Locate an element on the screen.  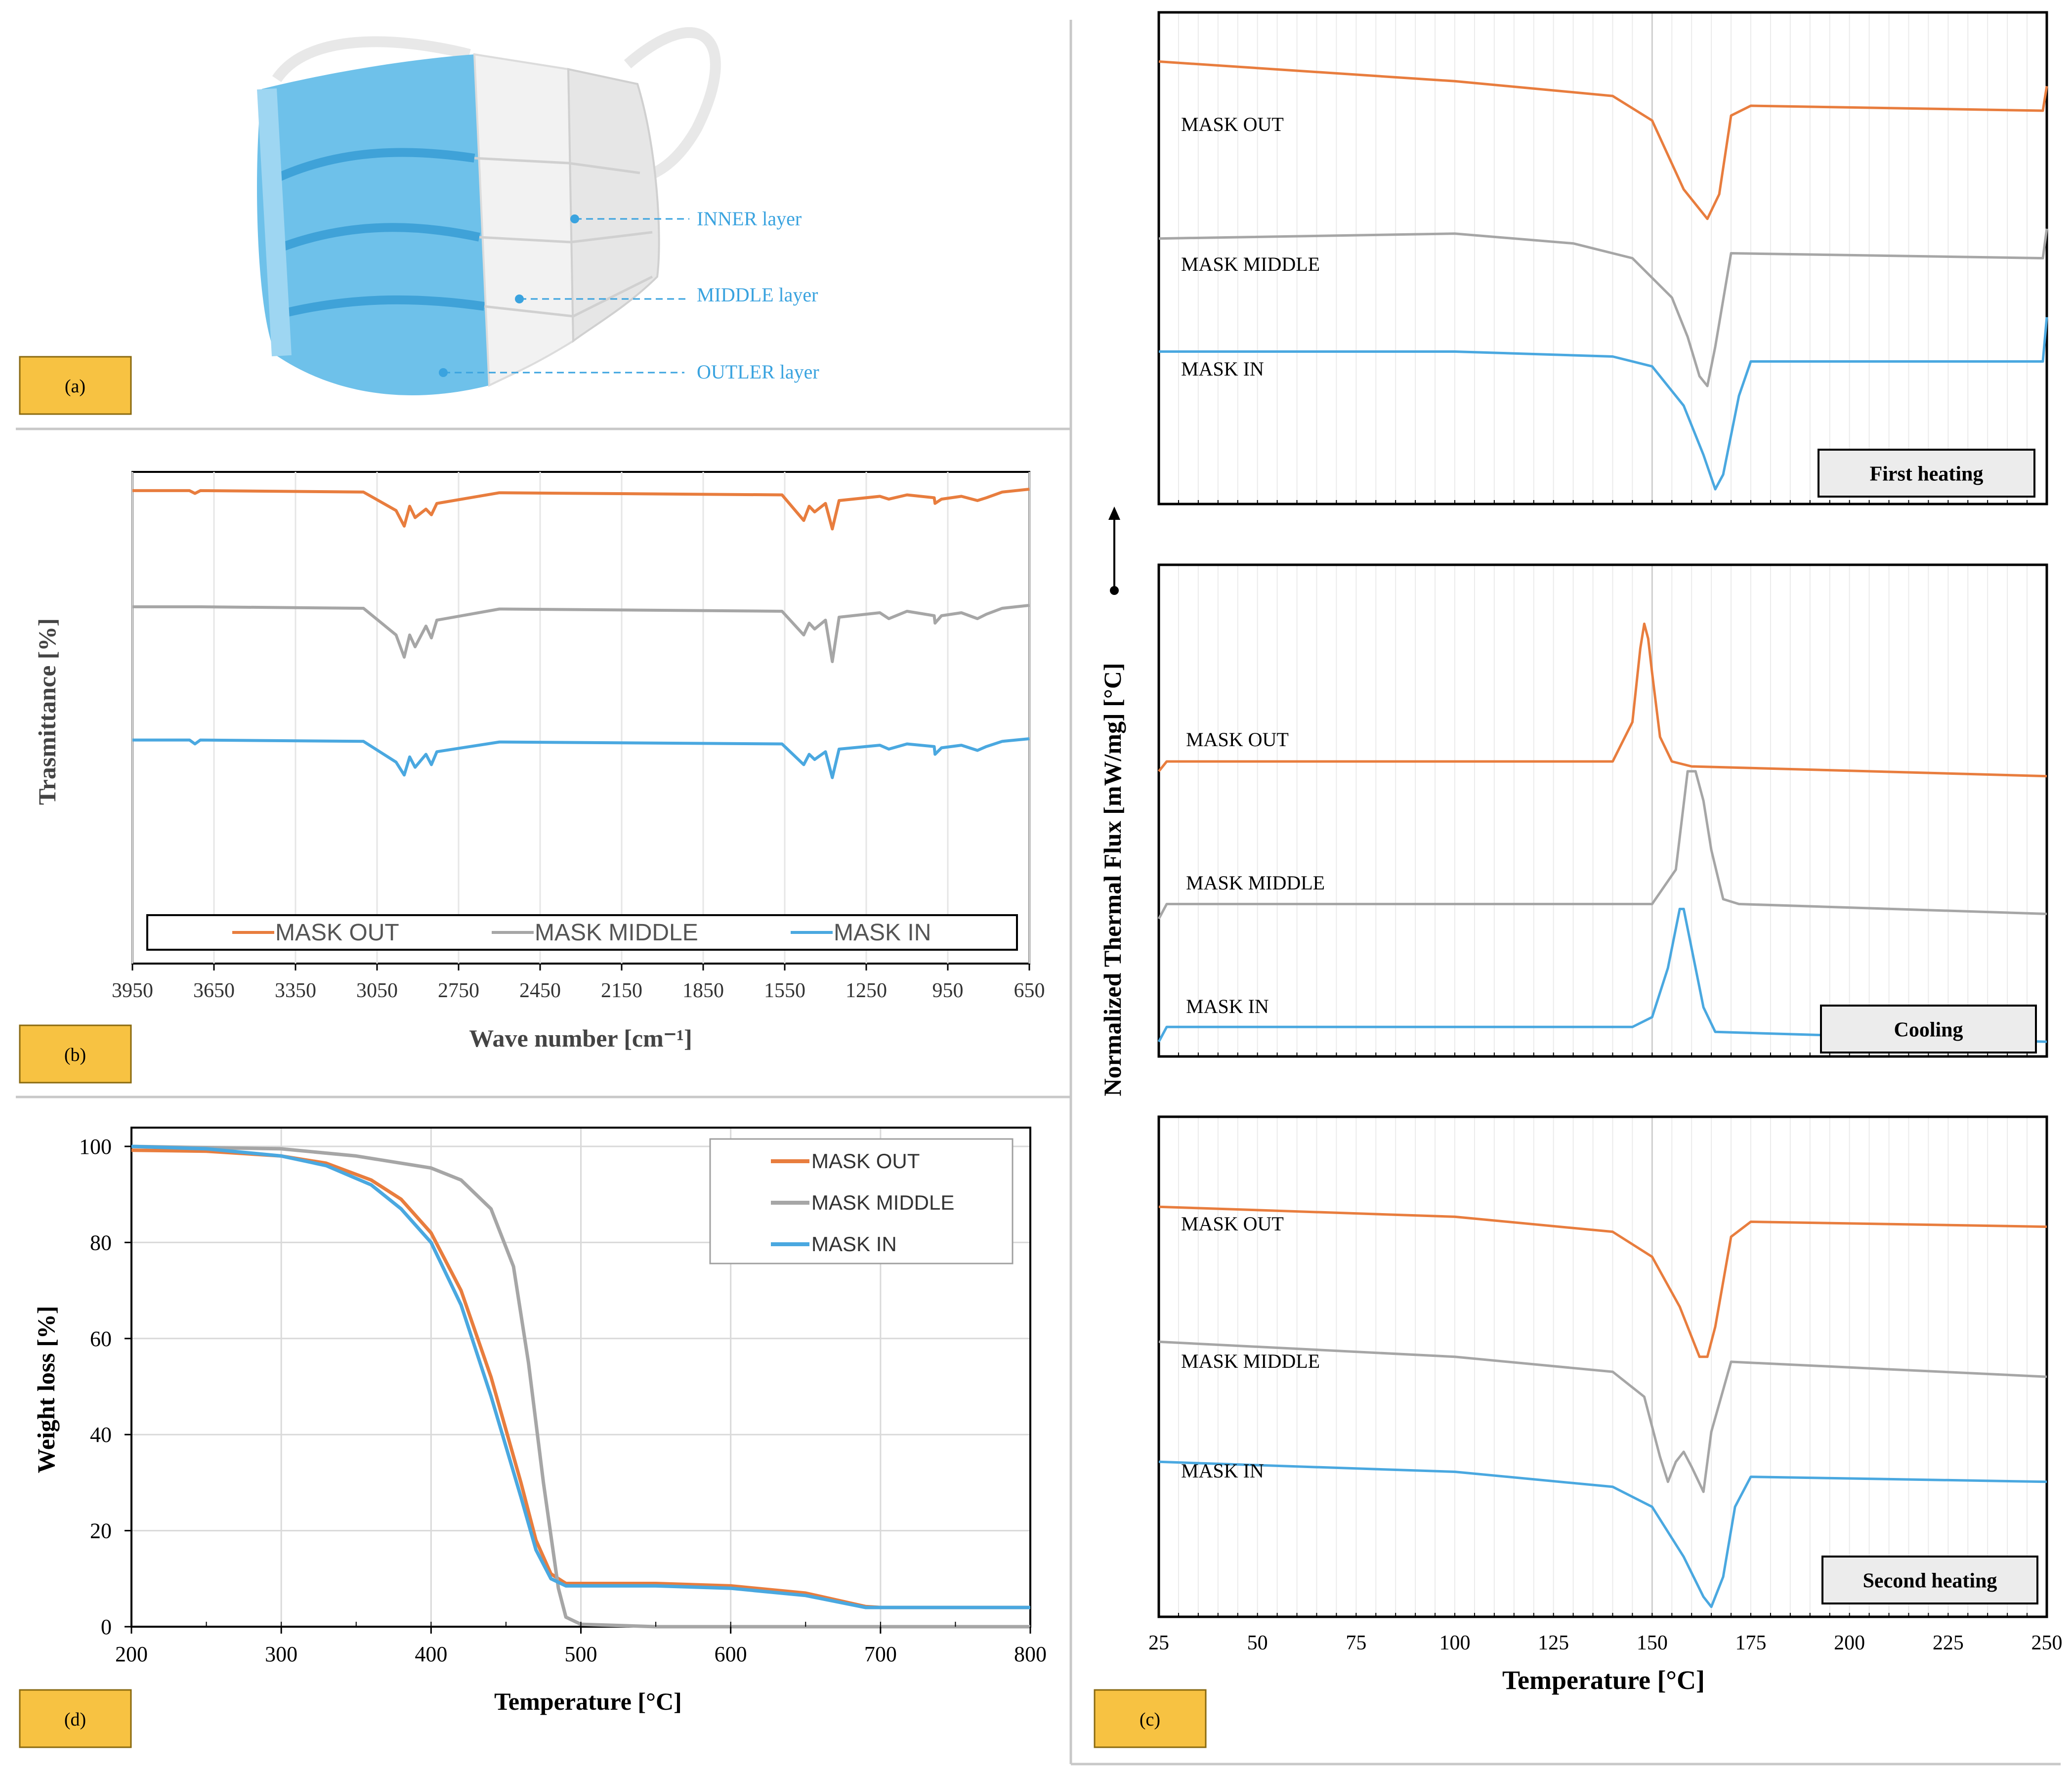
ftir-legend: MASK OUT MASK MIDDLE MASK IN is located at coordinates (582, 932).